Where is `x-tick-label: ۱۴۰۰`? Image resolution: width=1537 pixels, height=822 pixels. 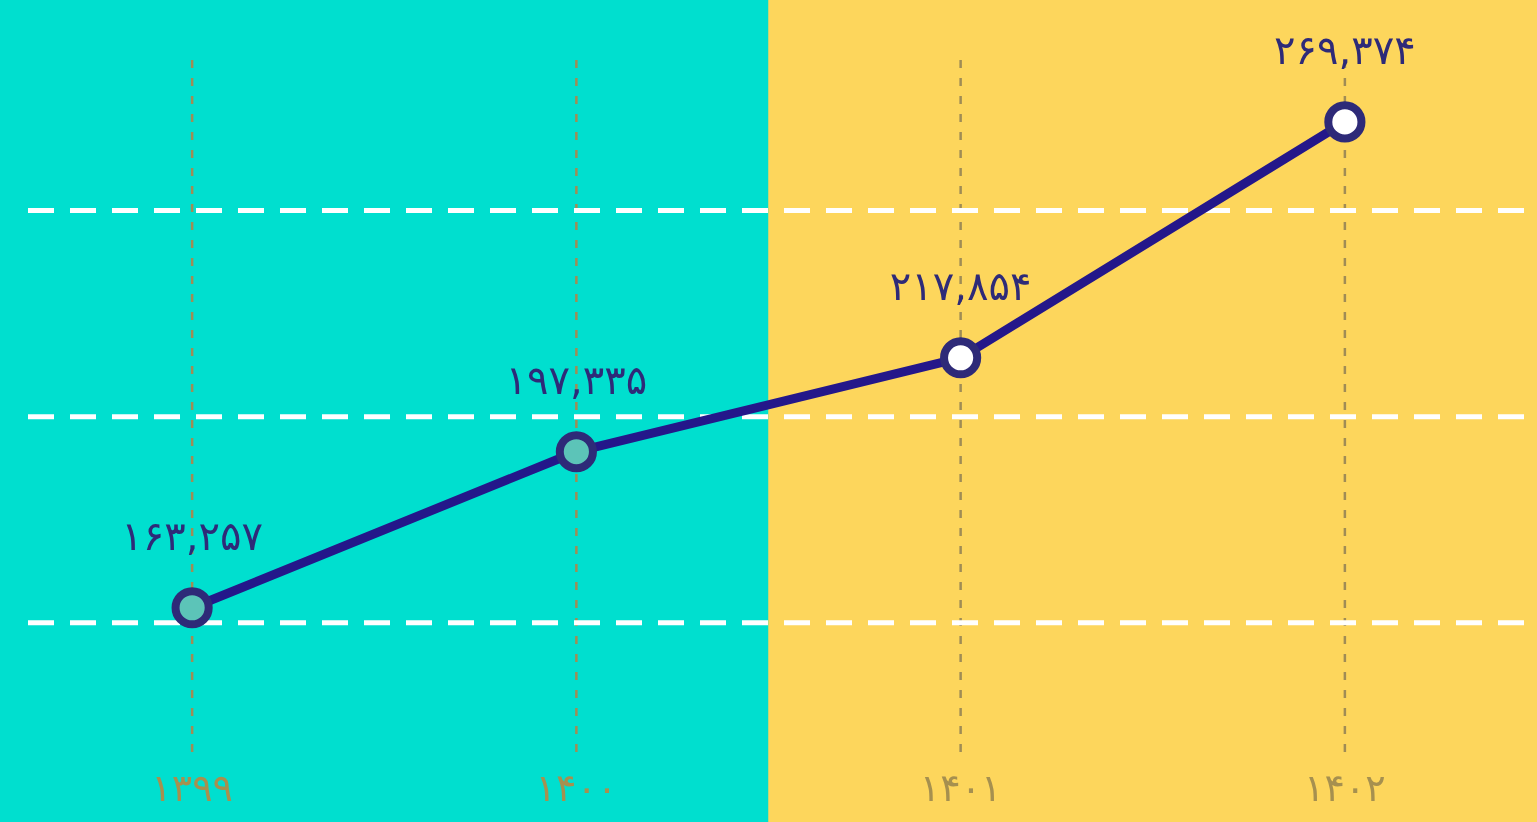
x-tick-label: ۱۴۰۰ is located at coordinates (576, 787).